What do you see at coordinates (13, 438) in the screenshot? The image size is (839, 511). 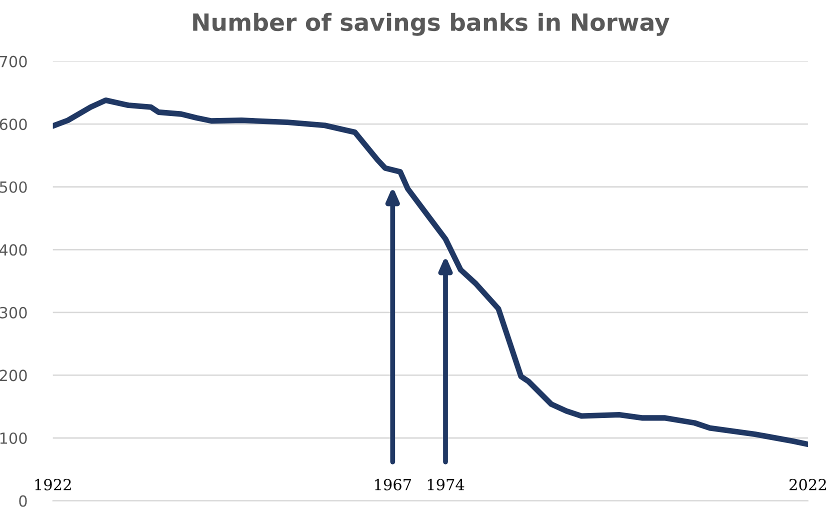 I see `y-tick-label: 100` at bounding box center [13, 438].